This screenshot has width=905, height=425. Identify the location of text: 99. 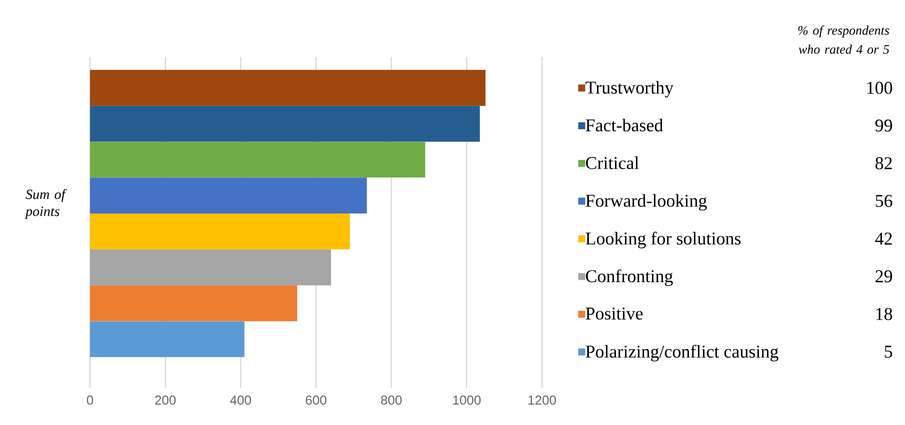
(883, 125).